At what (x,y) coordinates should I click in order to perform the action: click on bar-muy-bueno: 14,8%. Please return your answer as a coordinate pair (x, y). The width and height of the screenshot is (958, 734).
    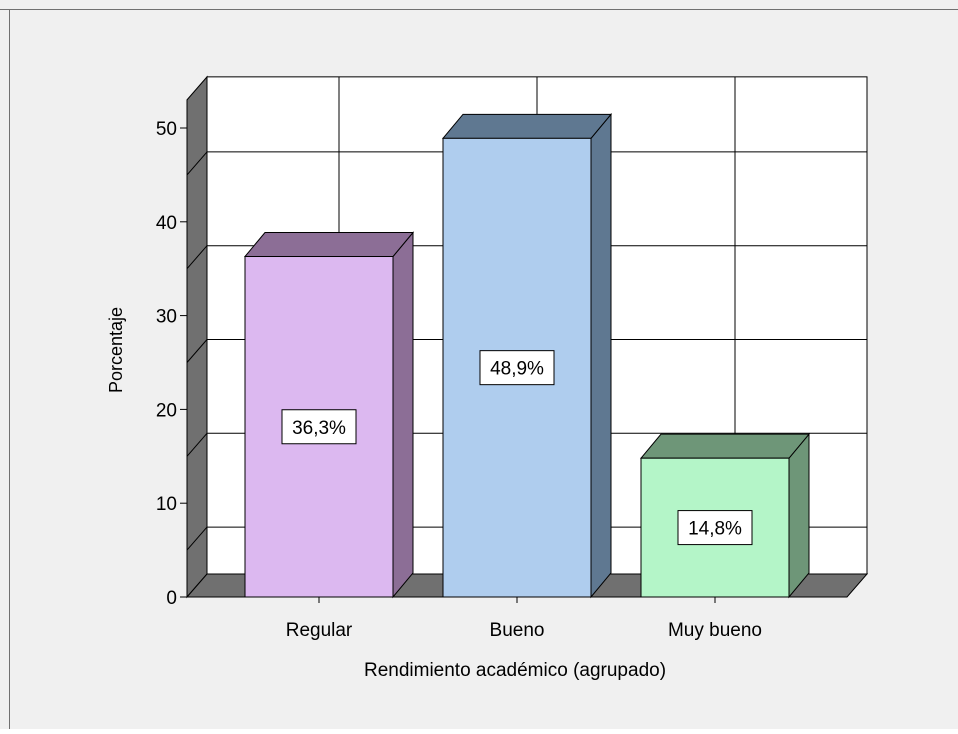
    Looking at the image, I should click on (725, 515).